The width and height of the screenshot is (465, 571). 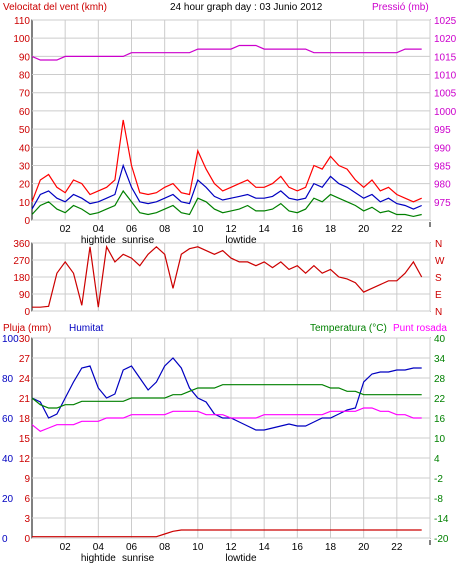 What do you see at coordinates (440, 419) in the screenshot?
I see `y2-tick-label: 16` at bounding box center [440, 419].